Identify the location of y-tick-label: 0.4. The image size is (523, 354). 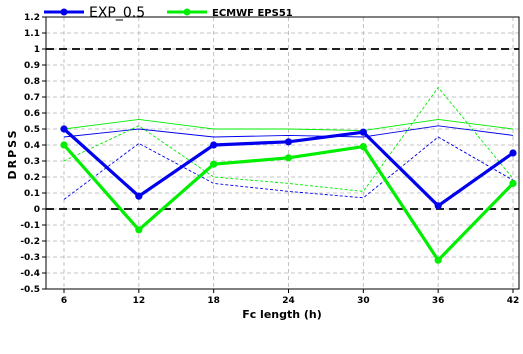
(32, 146).